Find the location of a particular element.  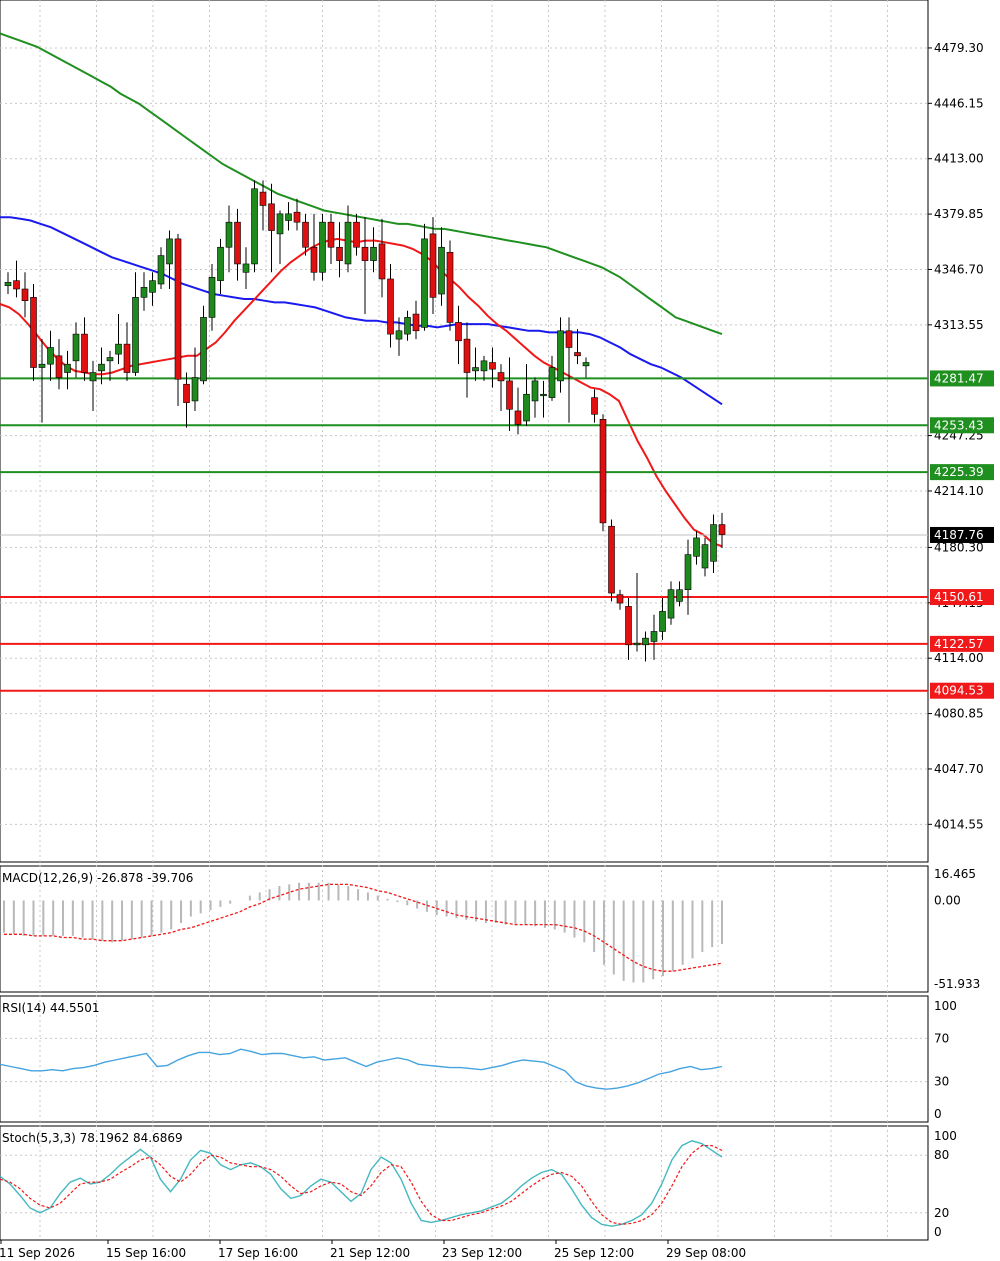

macd-tick-label: 0.00 is located at coordinates (947, 900).